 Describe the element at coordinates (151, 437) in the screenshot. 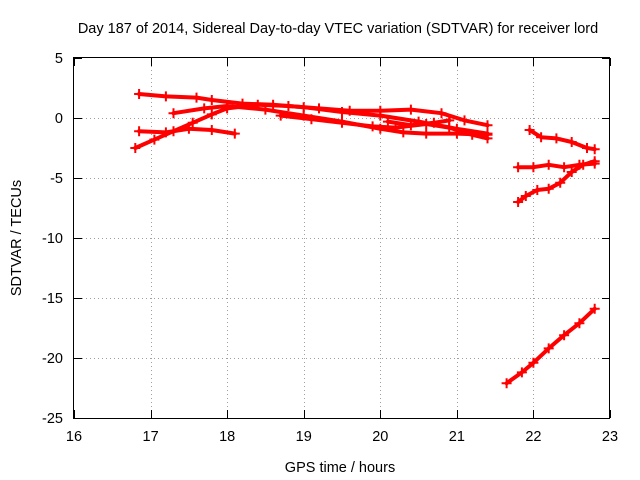

I see `x-tick-label: 17` at that location.